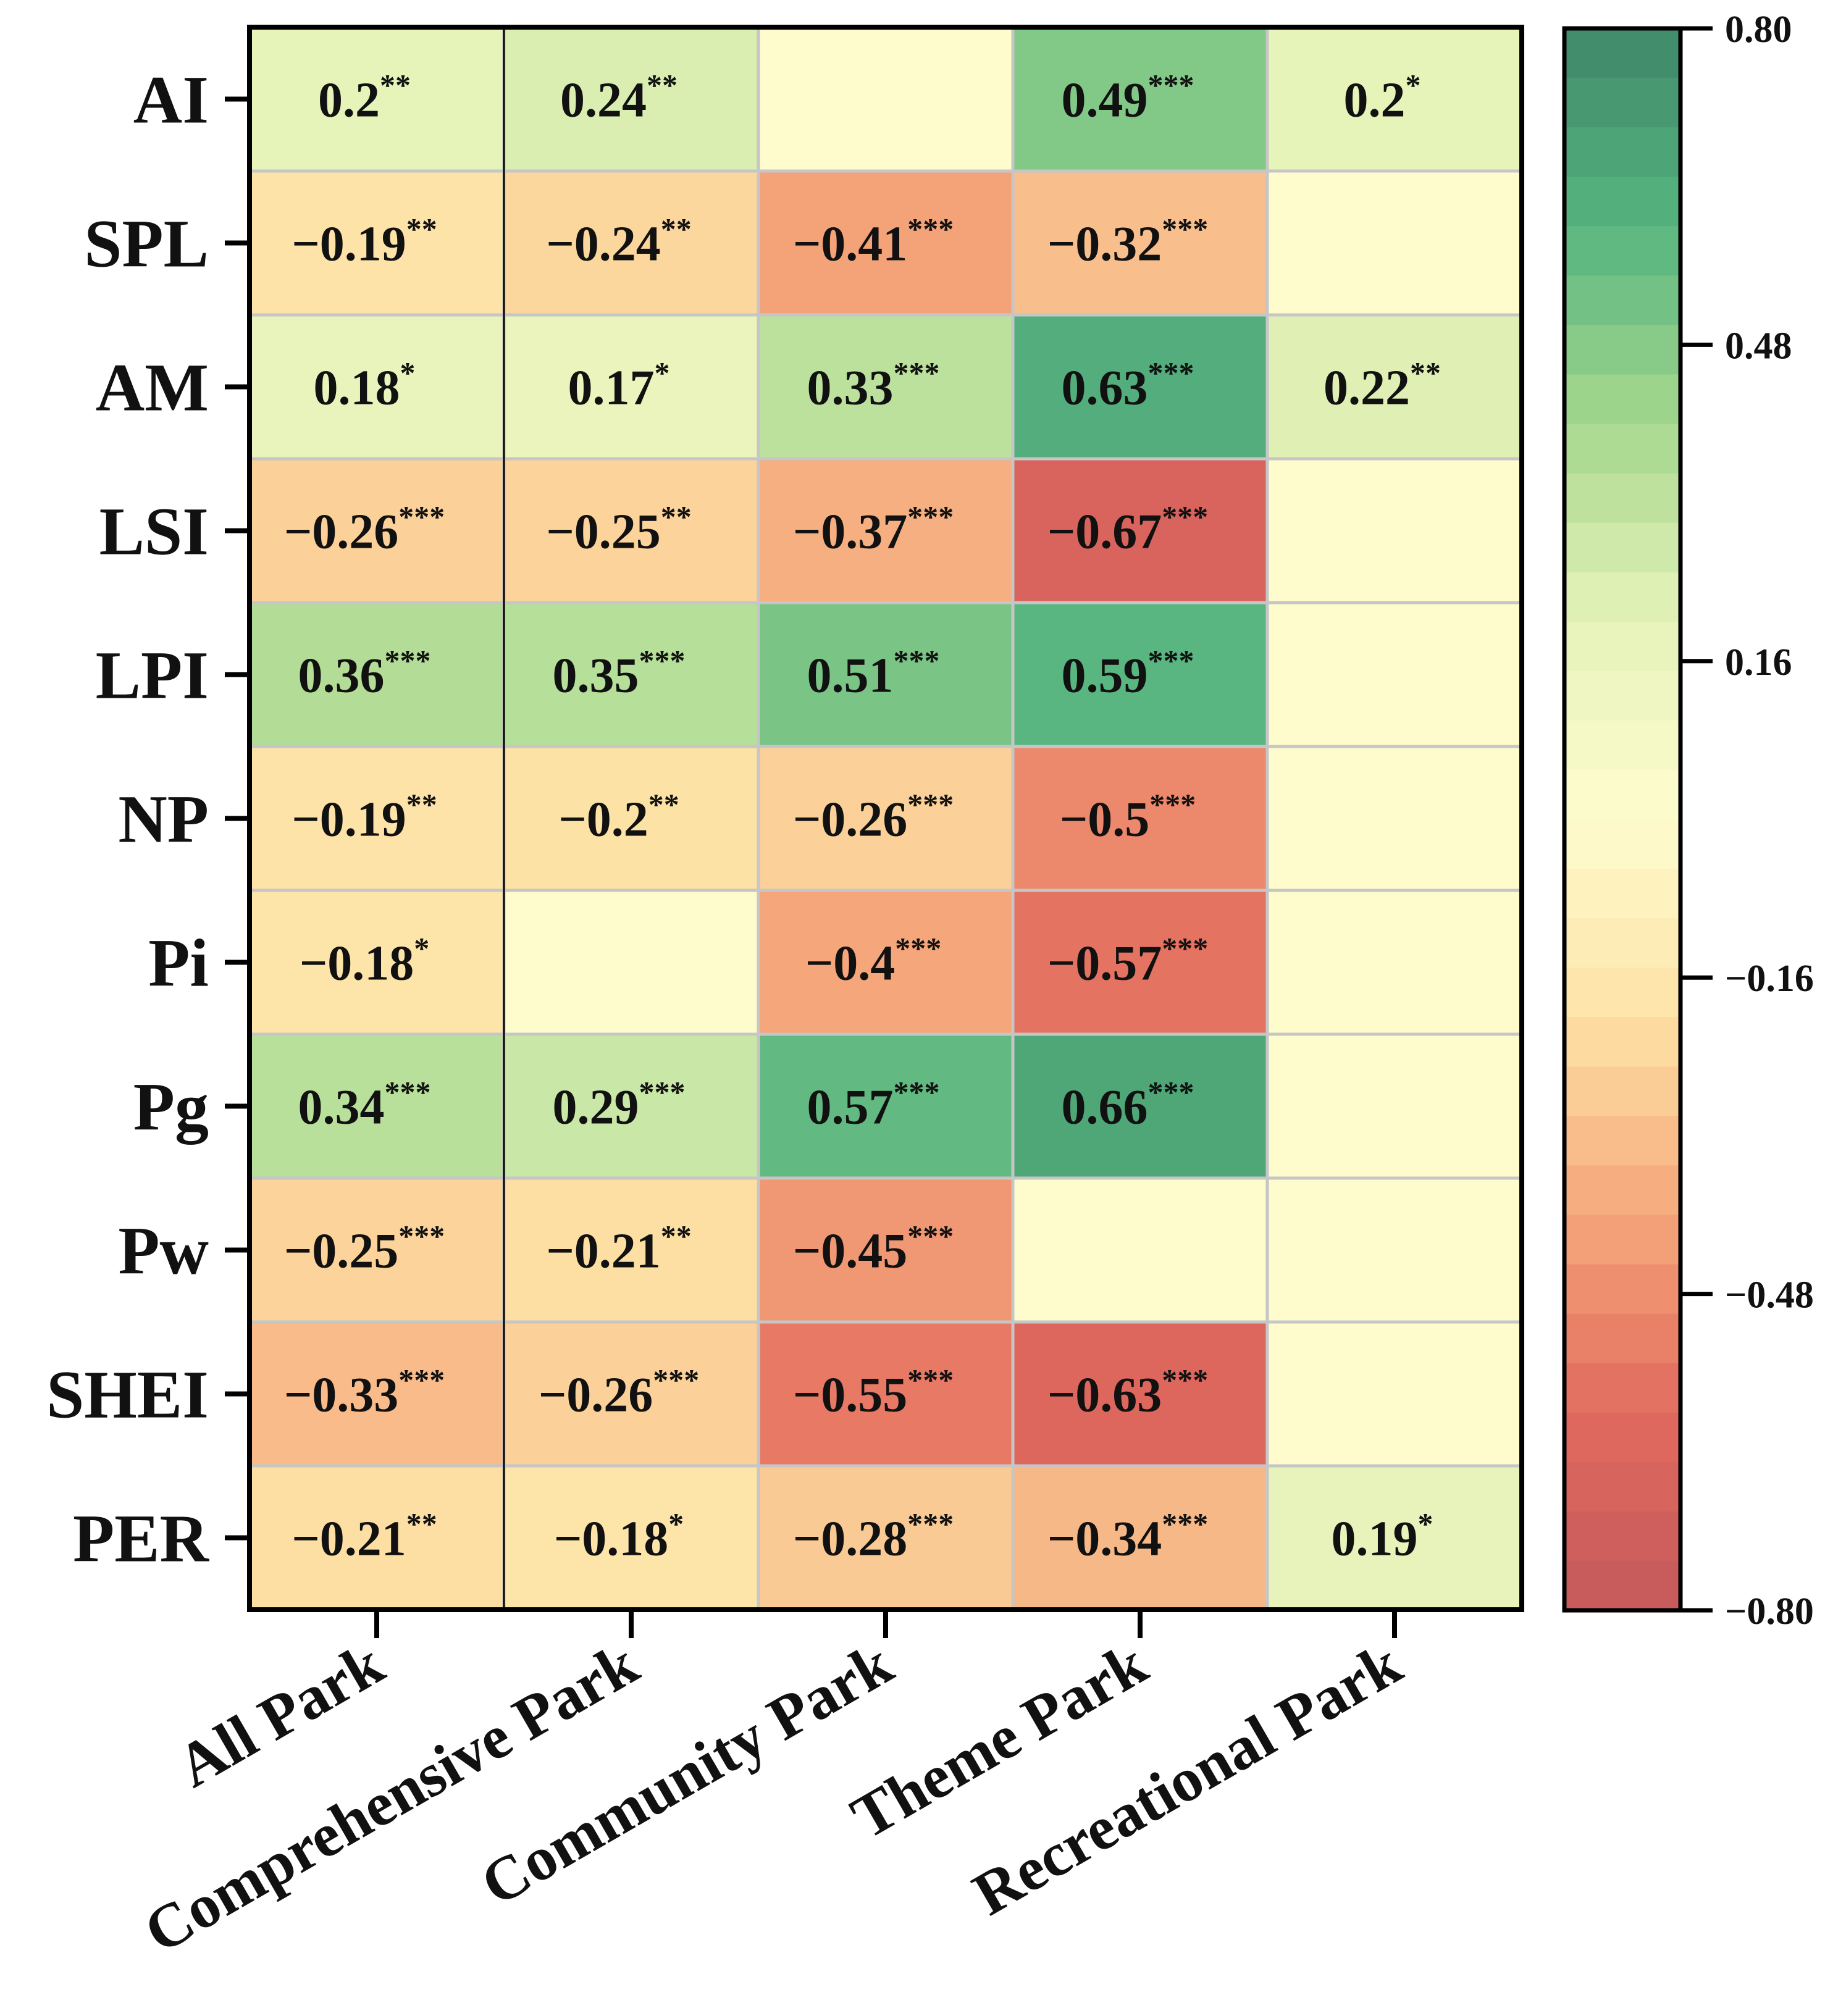 This screenshot has height=2016, width=1846. I want to click on y-tick-label: LSI, so click(154, 531).